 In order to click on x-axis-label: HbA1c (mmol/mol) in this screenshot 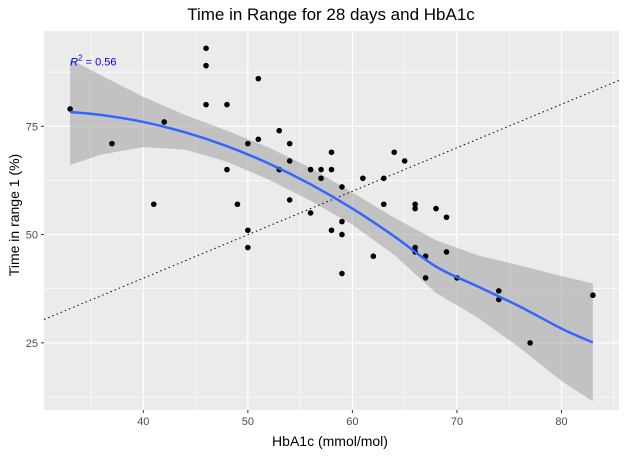, I will do `click(330, 441)`.